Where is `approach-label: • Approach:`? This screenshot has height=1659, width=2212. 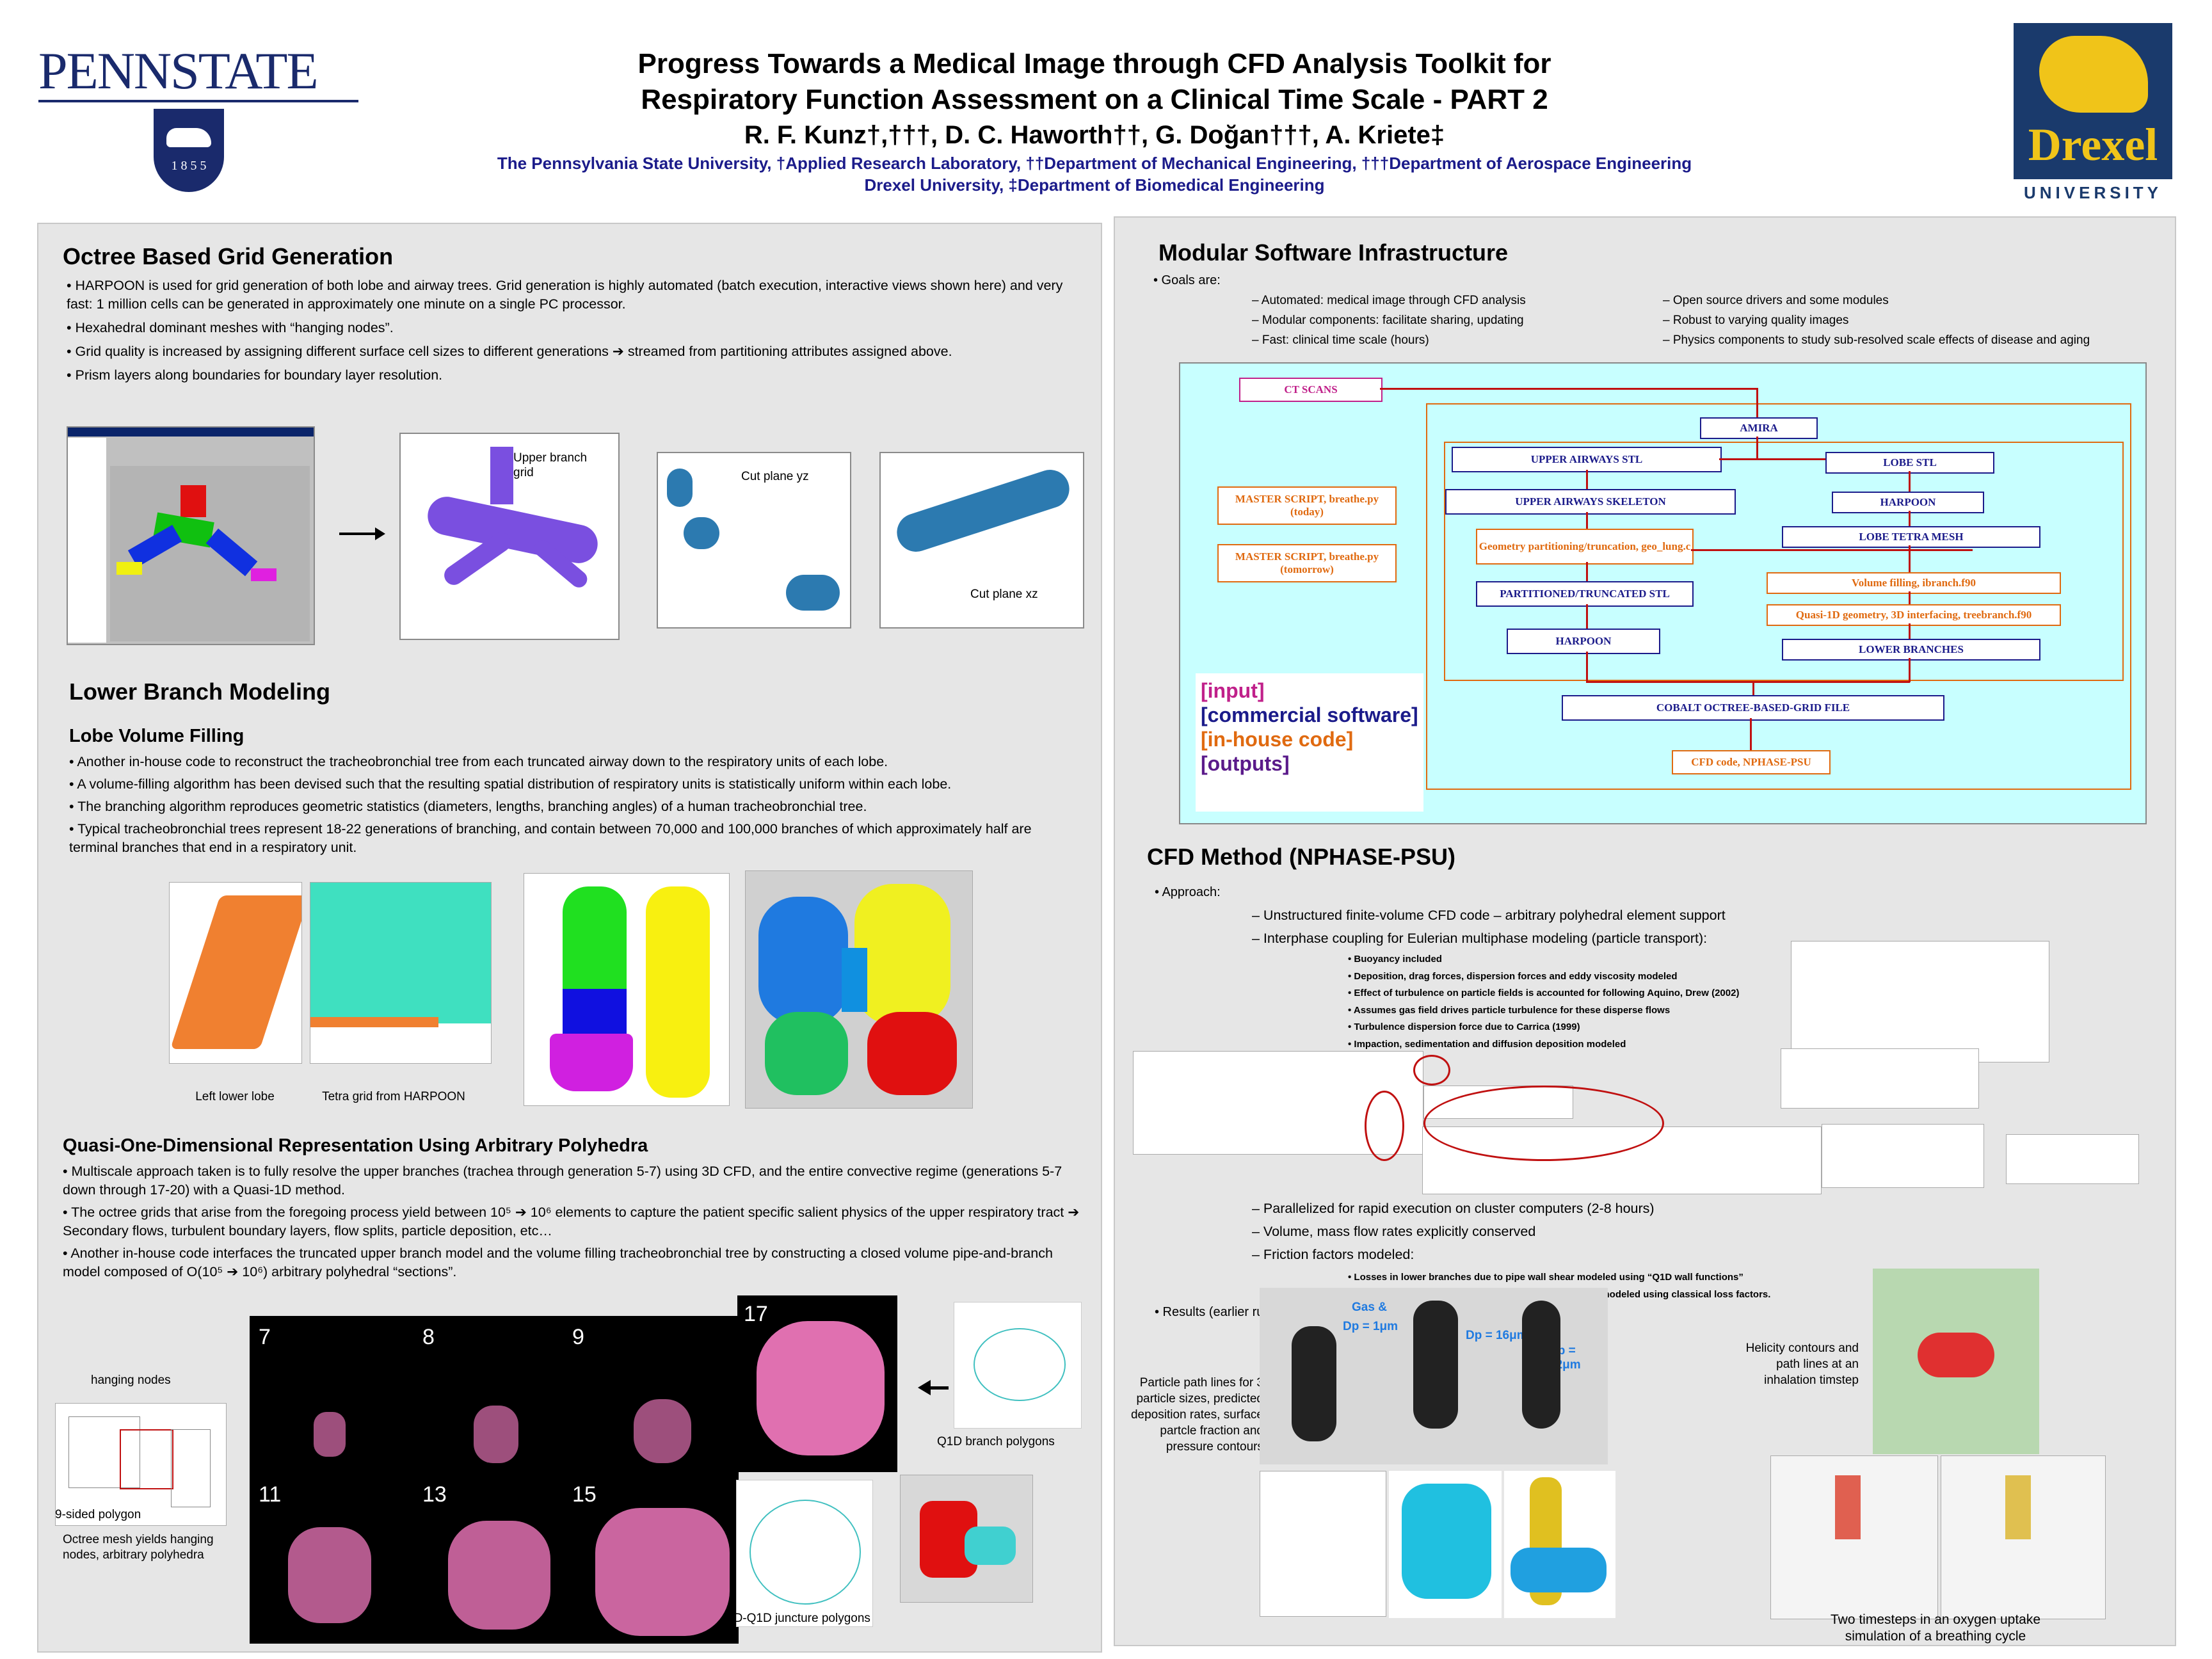 approach-label: • Approach: is located at coordinates (1188, 892).